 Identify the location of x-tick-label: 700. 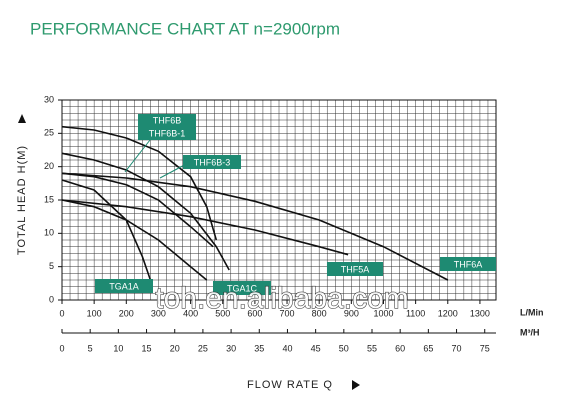
(287, 313).